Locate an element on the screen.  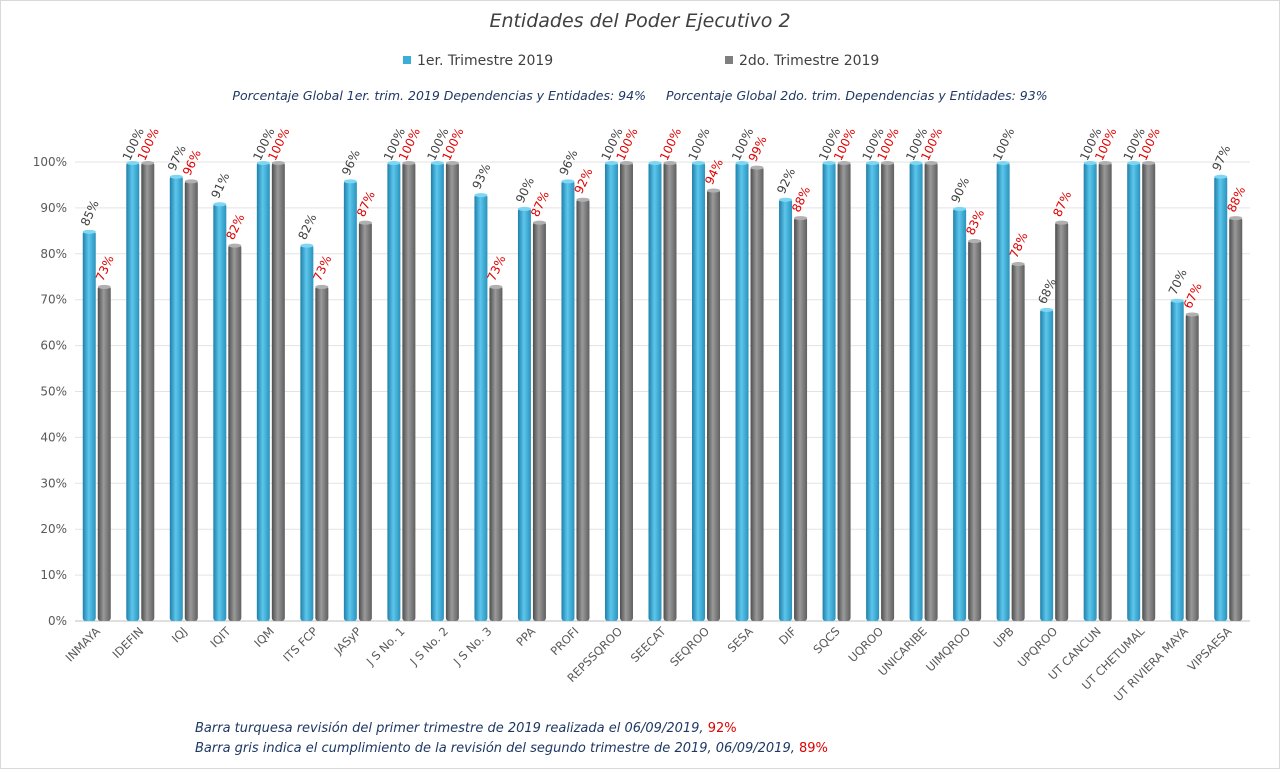
data-label: 97% is located at coordinates (1221, 158).